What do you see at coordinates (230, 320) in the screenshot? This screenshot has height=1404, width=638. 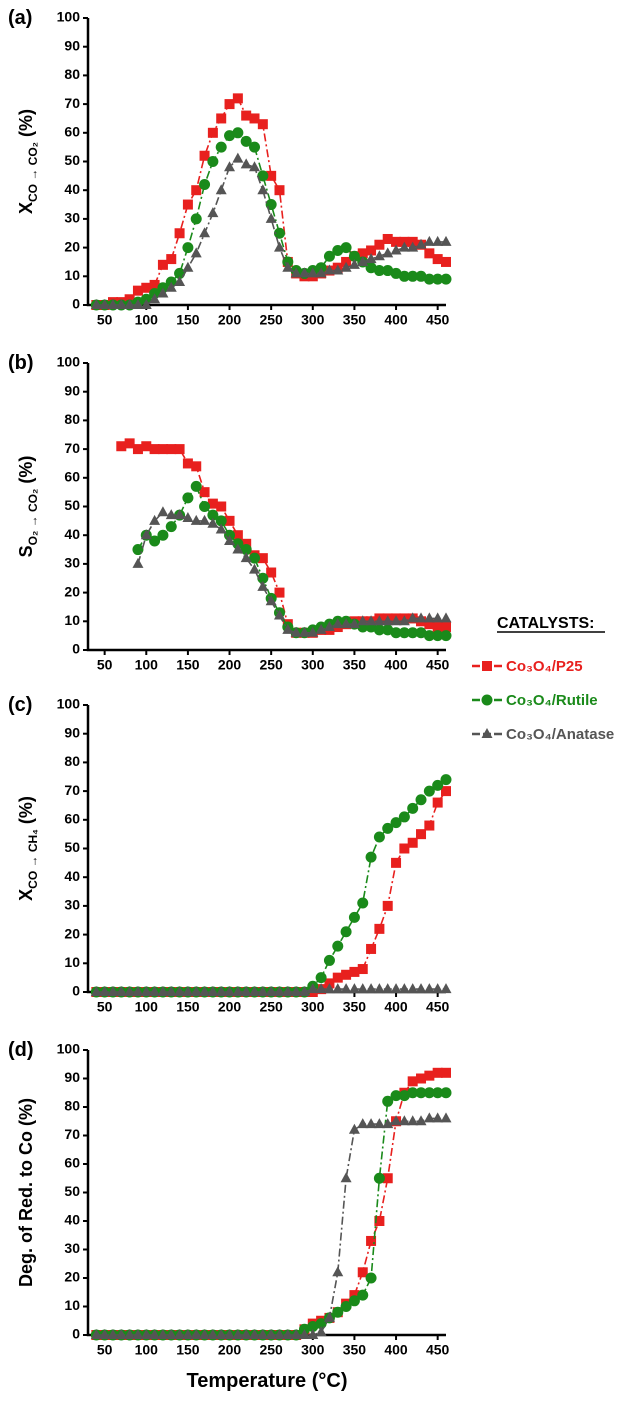 I see `x-tick-label: 200` at bounding box center [230, 320].